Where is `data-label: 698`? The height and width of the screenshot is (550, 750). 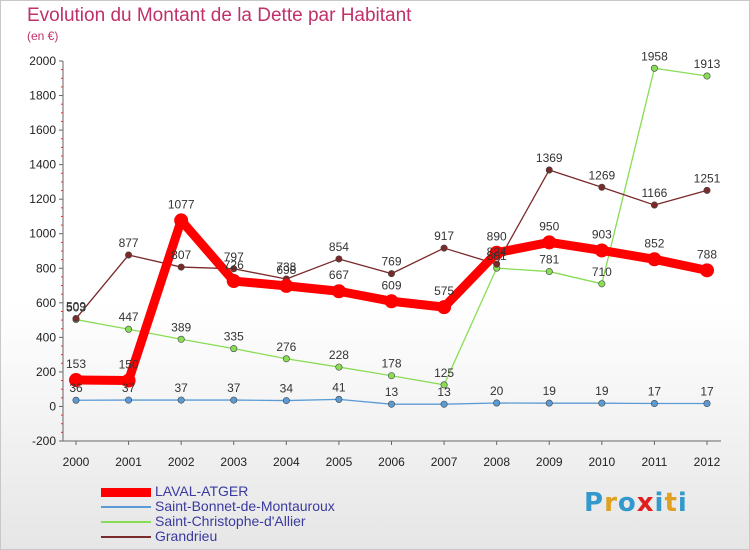 data-label: 698 is located at coordinates (286, 270).